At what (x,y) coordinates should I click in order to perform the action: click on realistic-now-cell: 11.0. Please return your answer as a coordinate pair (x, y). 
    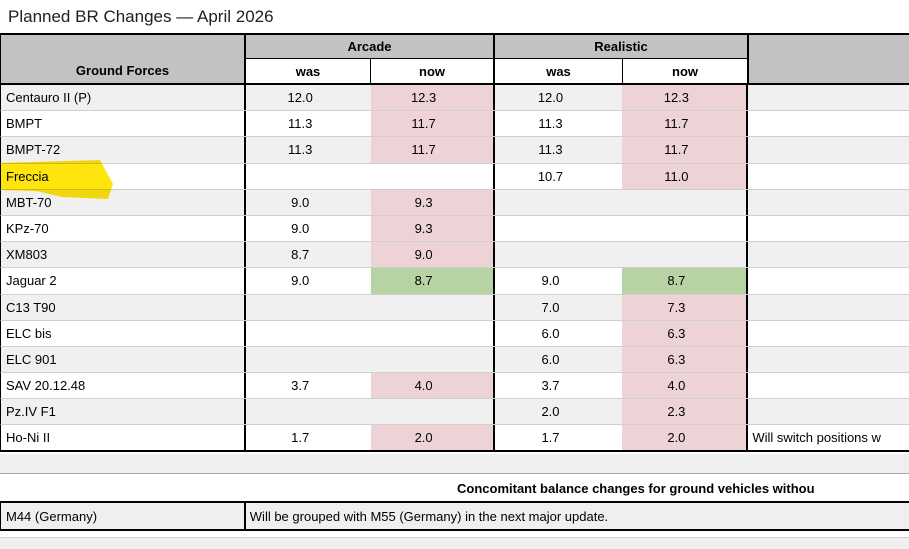
    Looking at the image, I should click on (685, 176).